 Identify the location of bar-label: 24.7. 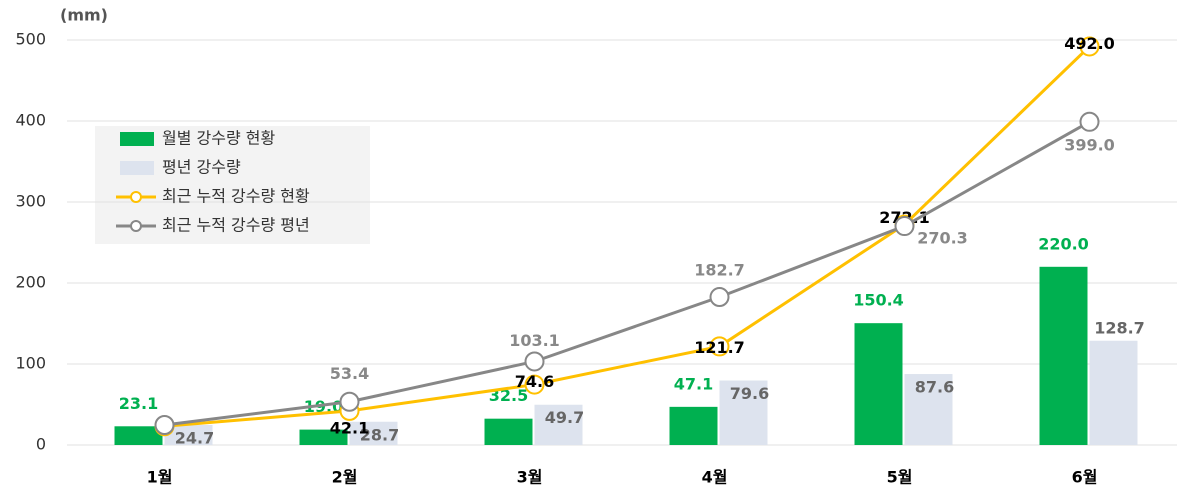
(194, 437).